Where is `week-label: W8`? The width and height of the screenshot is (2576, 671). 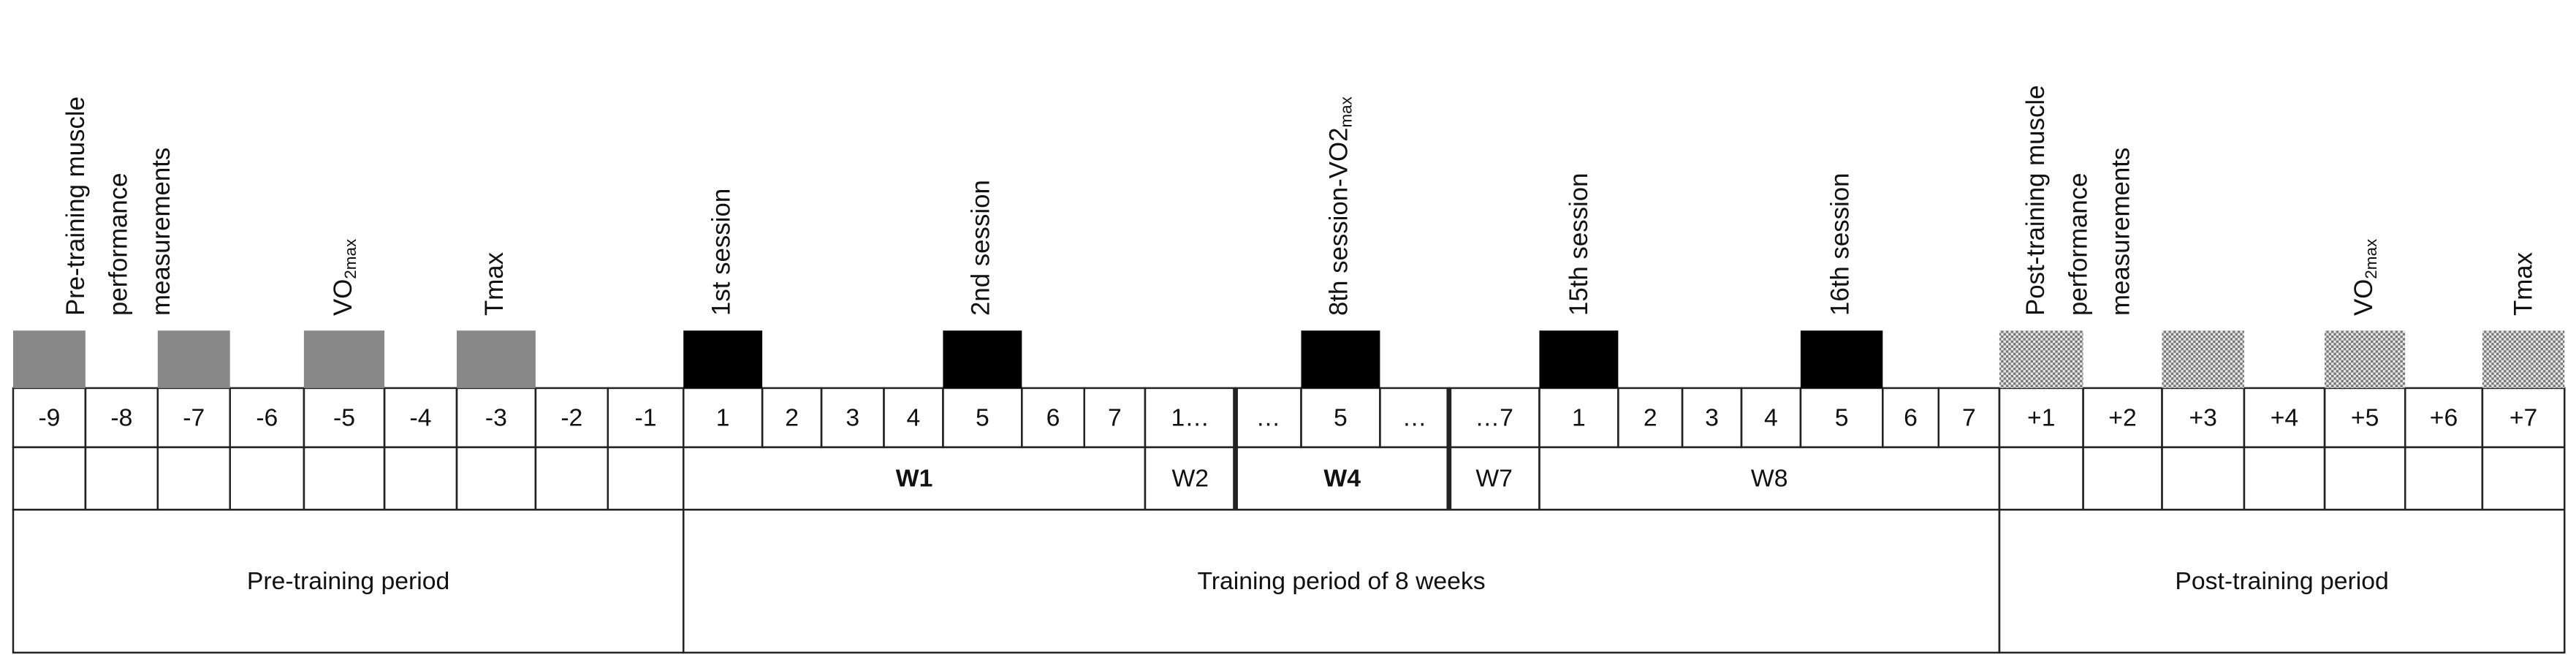 week-label: W8 is located at coordinates (1770, 479).